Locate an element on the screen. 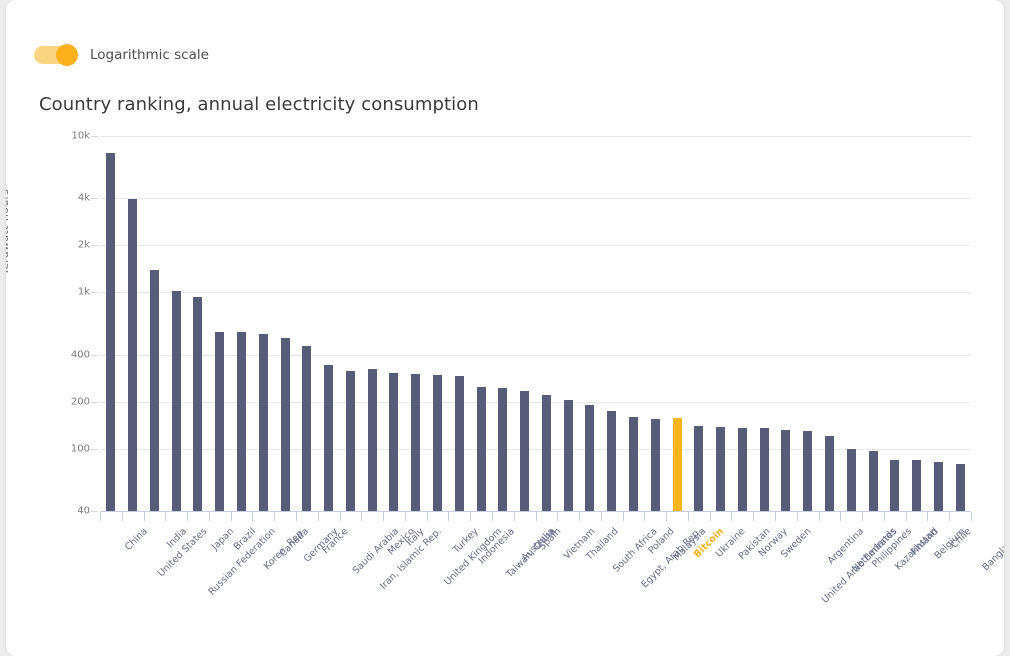  logarithmic-scale-toggle is located at coordinates (56, 55).